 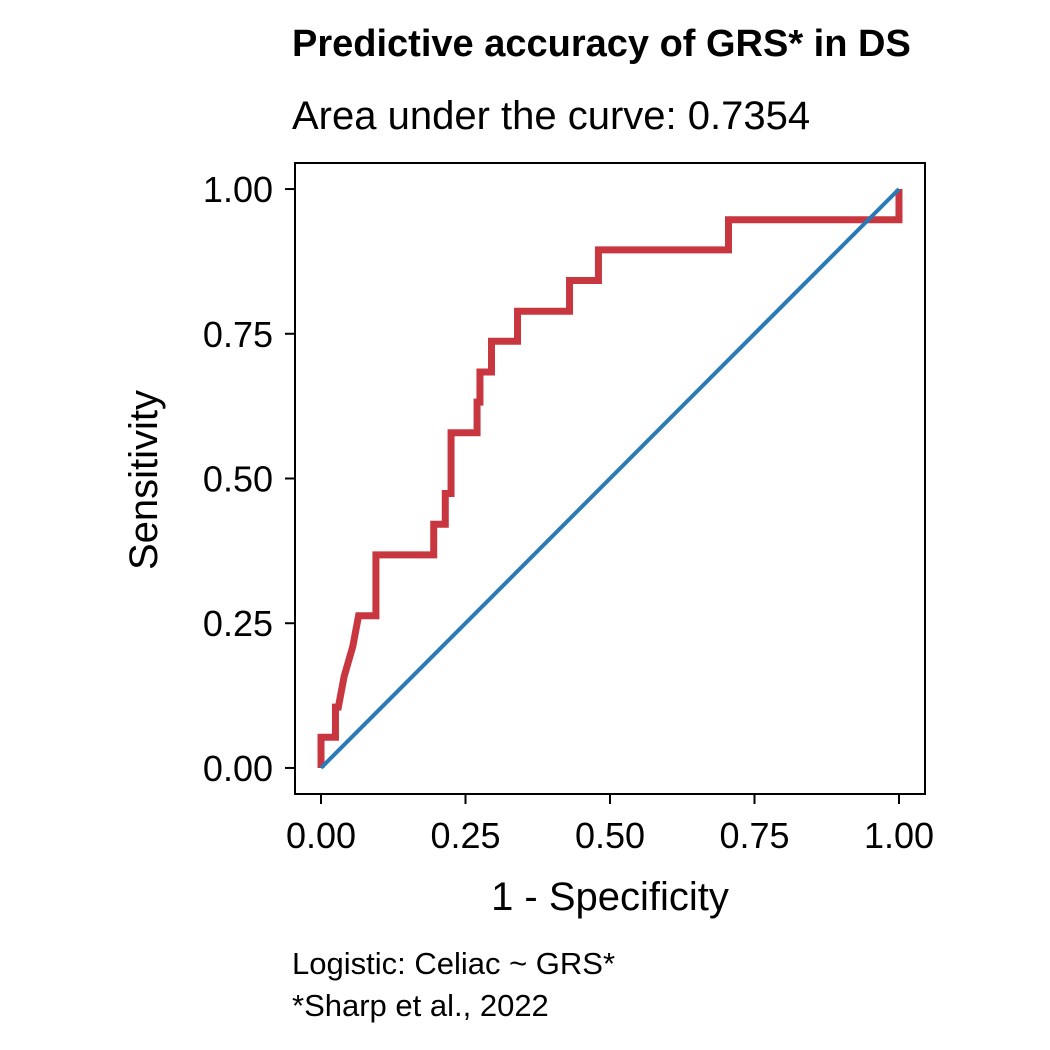 I want to click on x-tick-label: 0.50, so click(x=610, y=835).